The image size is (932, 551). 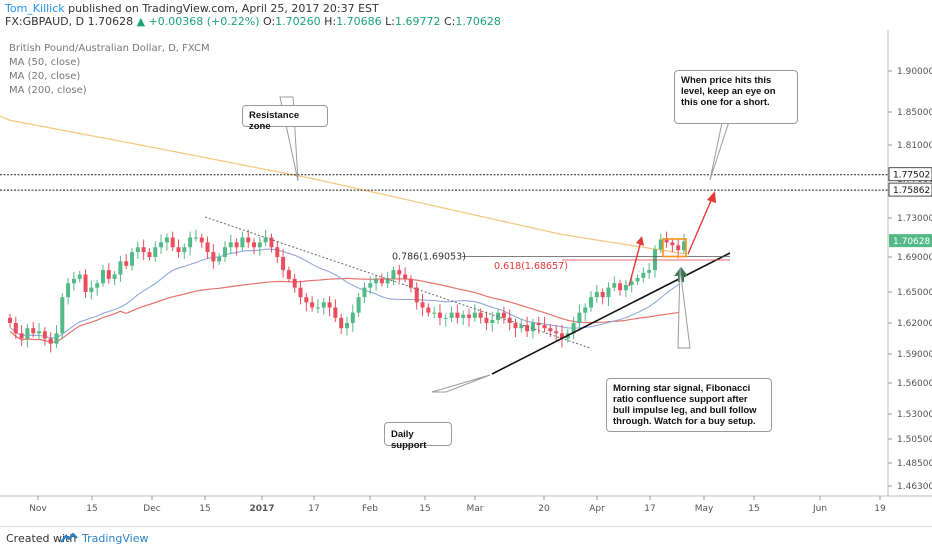 What do you see at coordinates (819, 509) in the screenshot?
I see `x-tick-label: Jun` at bounding box center [819, 509].